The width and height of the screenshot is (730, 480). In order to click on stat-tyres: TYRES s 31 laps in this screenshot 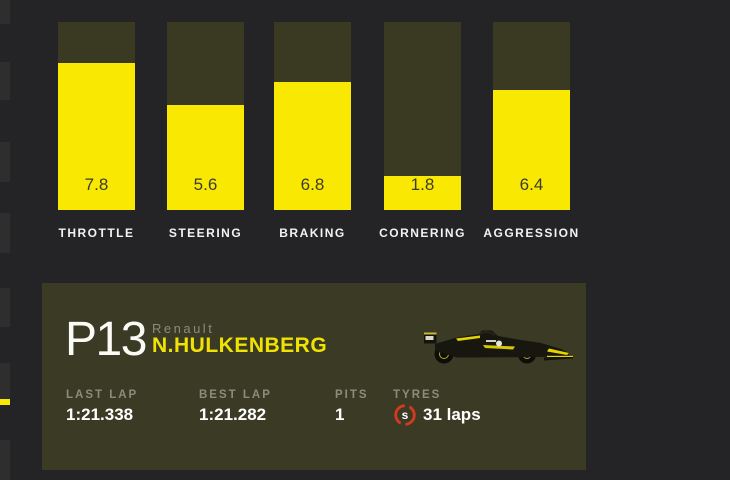, I will do `click(437, 407)`.